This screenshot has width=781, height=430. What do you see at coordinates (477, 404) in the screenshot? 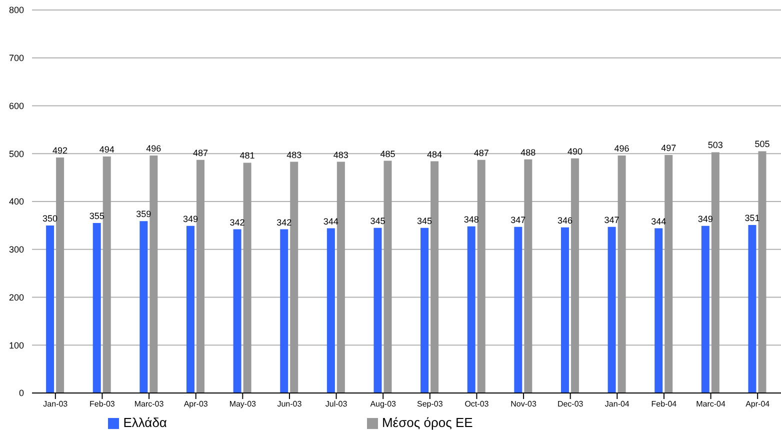
I see `x-tick-label: Oct-03` at bounding box center [477, 404].